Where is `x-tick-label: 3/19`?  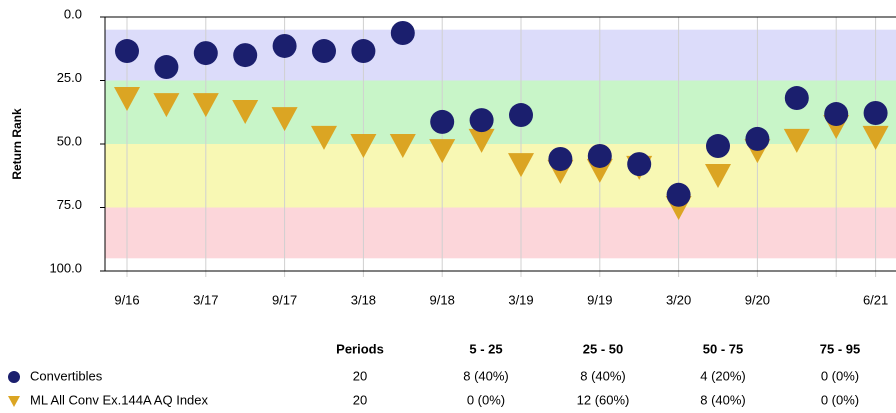 x-tick-label: 3/19 is located at coordinates (520, 299).